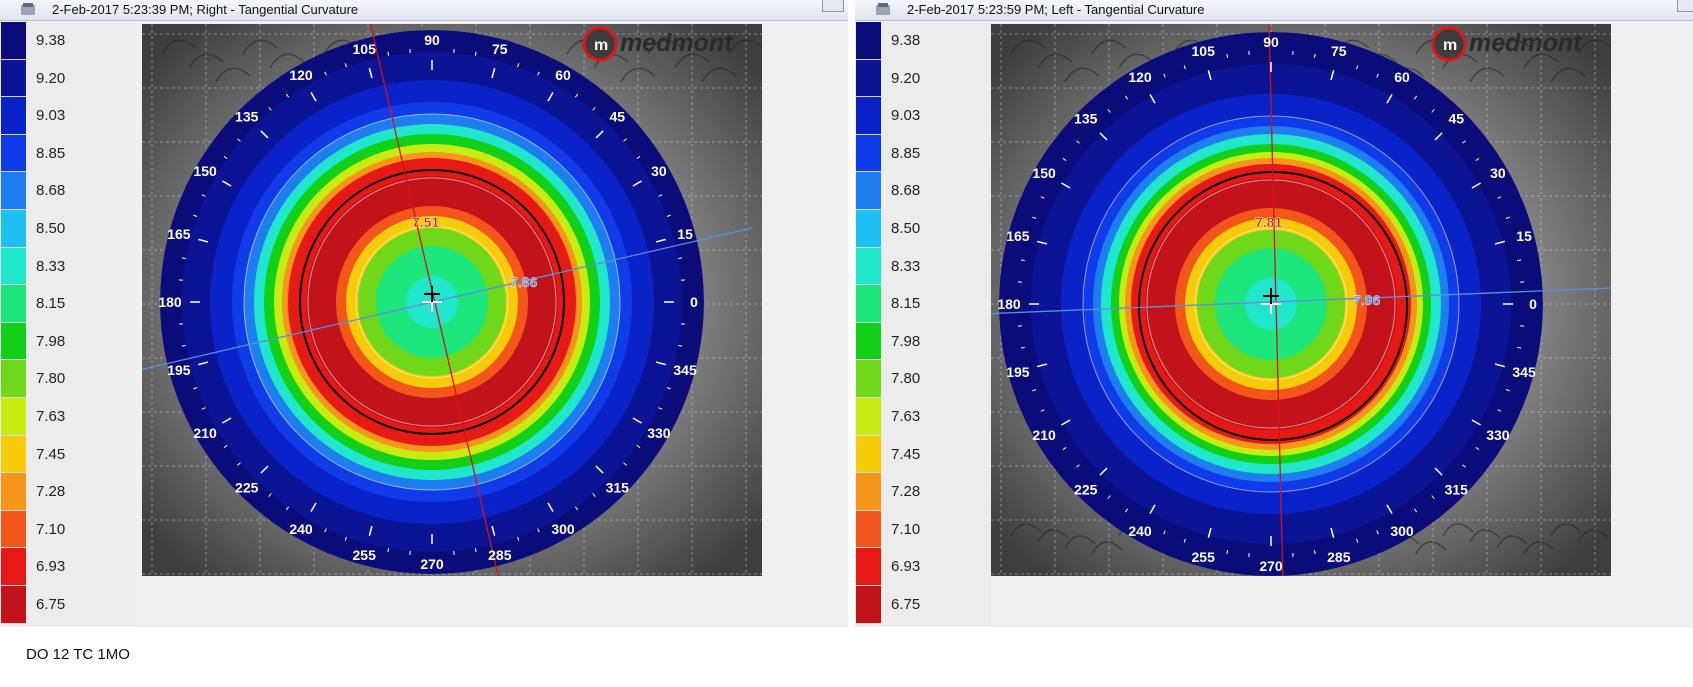 The height and width of the screenshot is (687, 1693). What do you see at coordinates (923, 417) in the screenshot?
I see `legend-row: 7.63` at bounding box center [923, 417].